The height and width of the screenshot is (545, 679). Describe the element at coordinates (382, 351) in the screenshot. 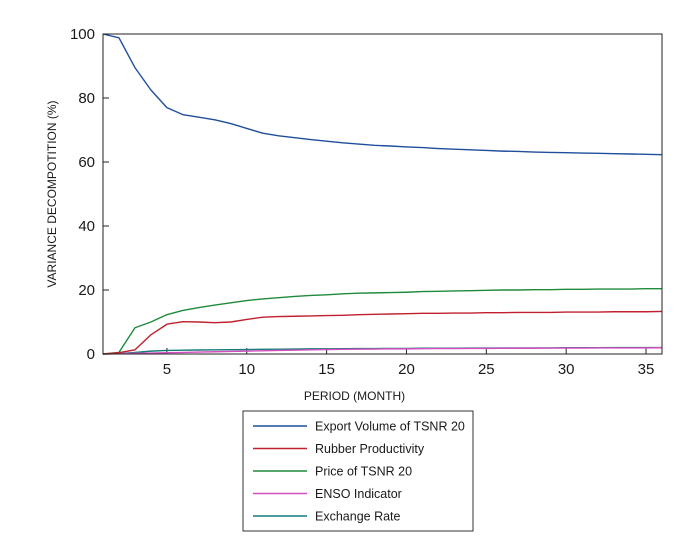

I see `series-line-enso-indicator` at that location.